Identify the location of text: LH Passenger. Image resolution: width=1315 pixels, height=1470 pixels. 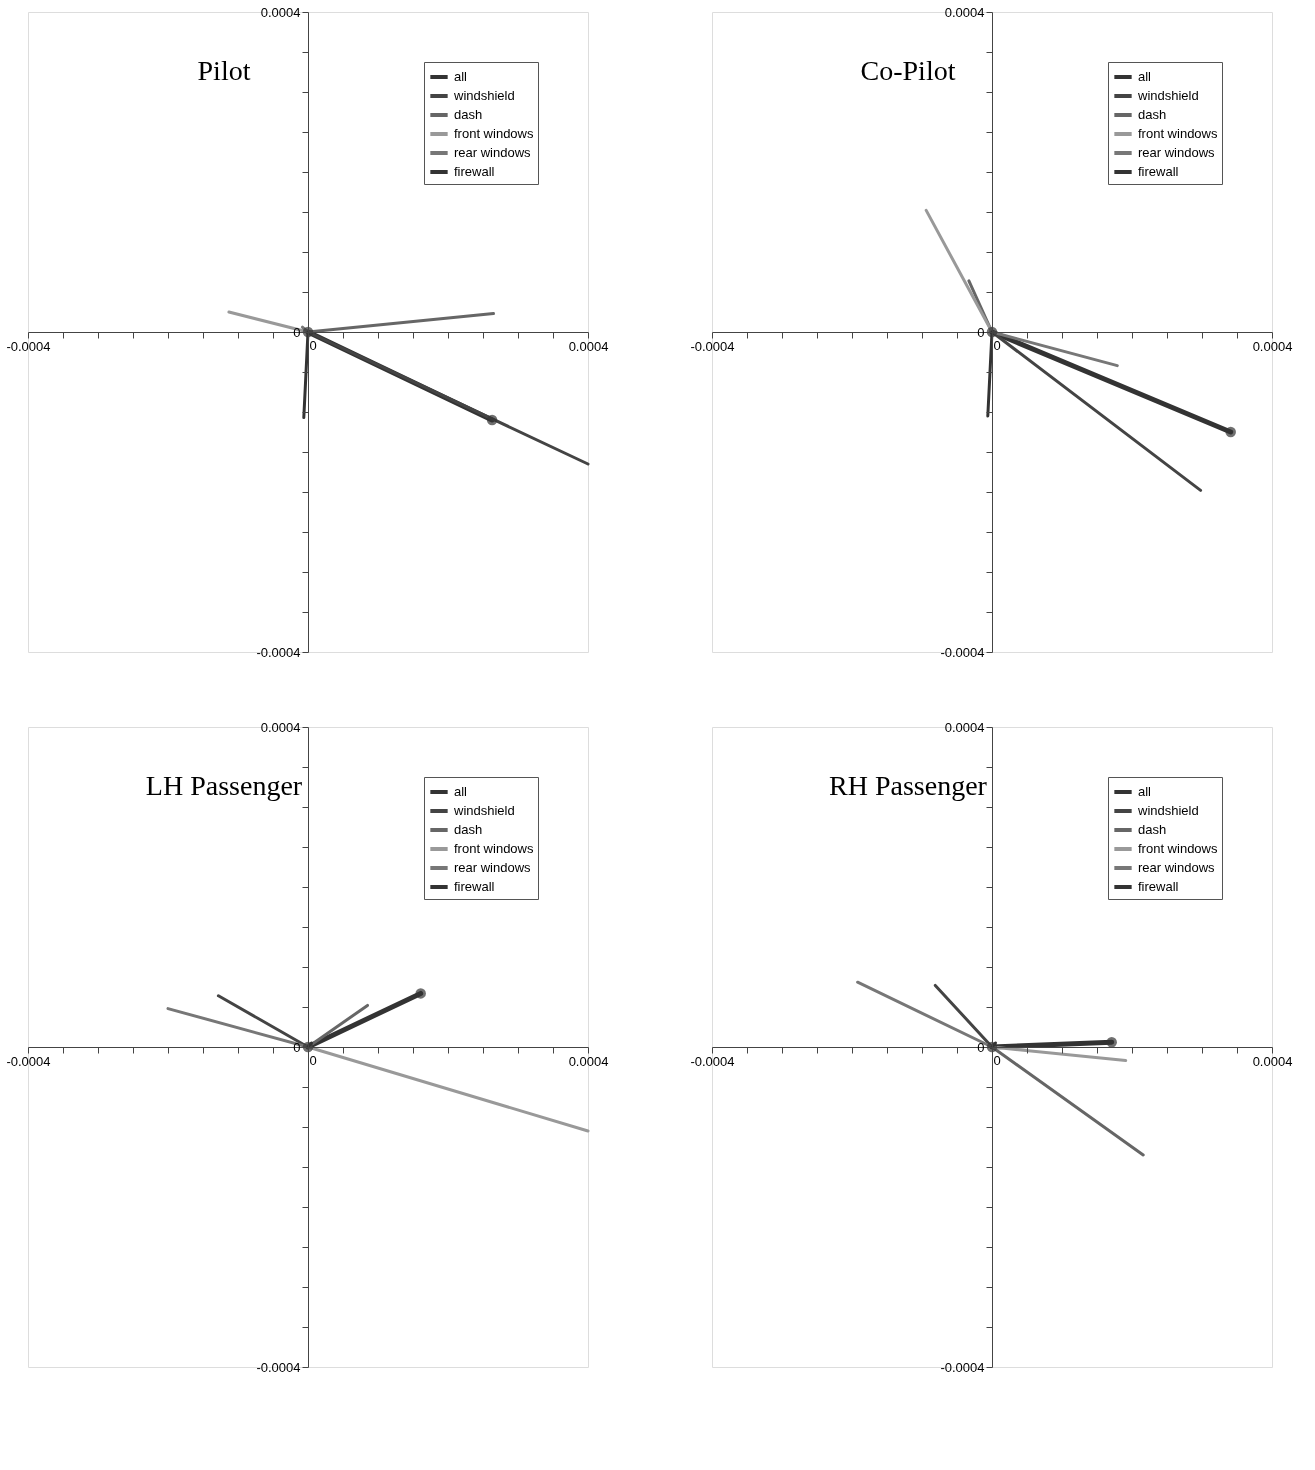
(224, 785).